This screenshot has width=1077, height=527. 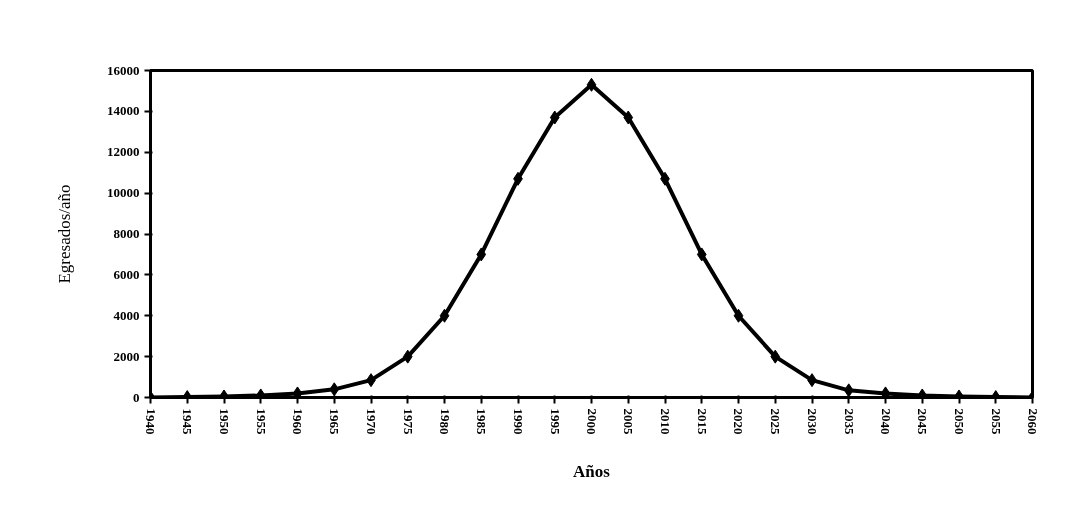 What do you see at coordinates (776, 421) in the screenshot?
I see `x-tick-label: 2025` at bounding box center [776, 421].